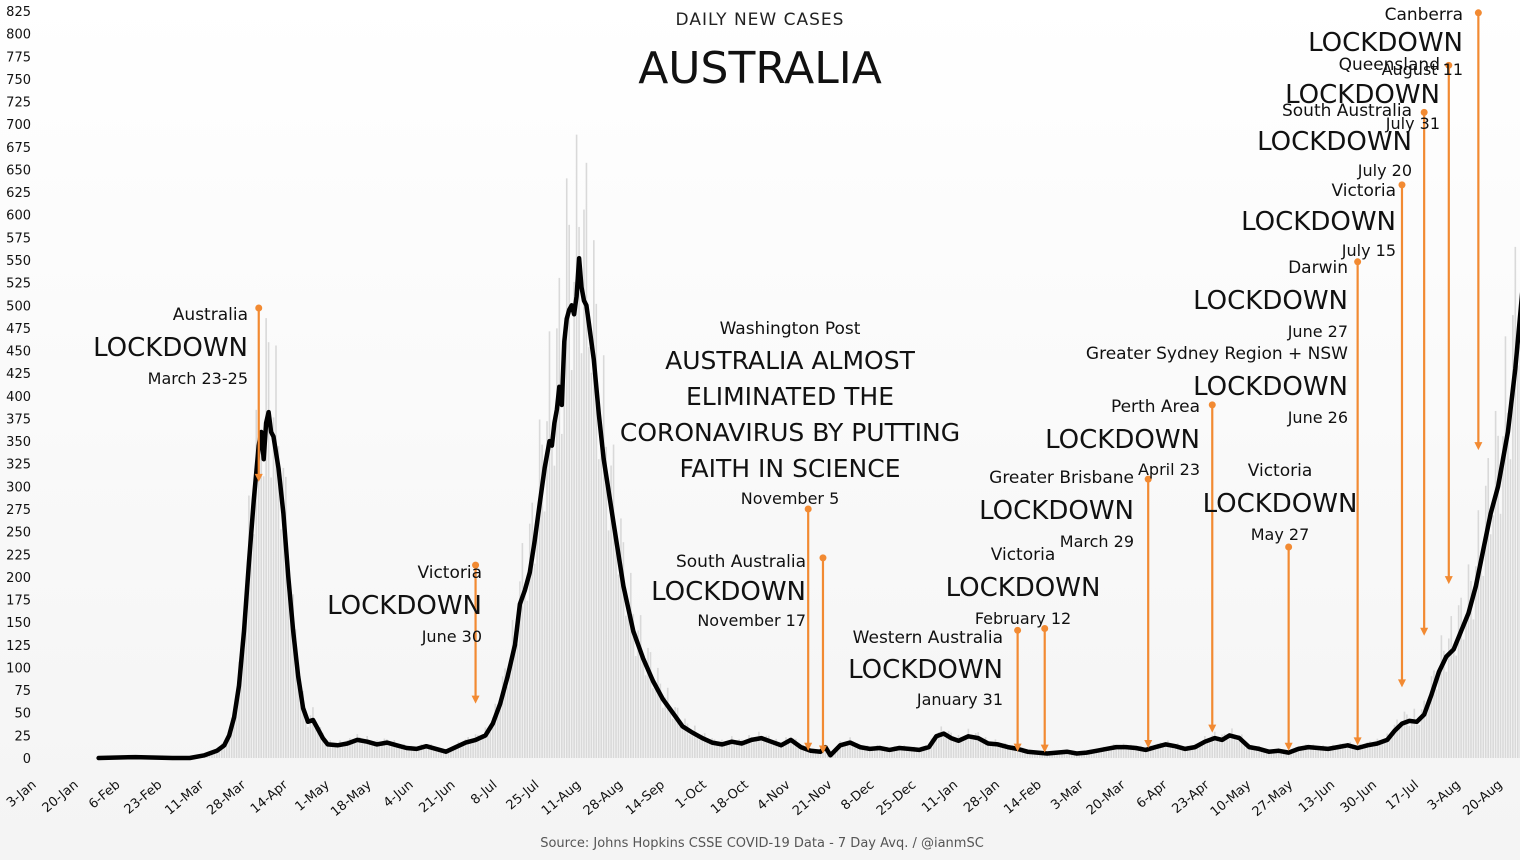 This screenshot has width=1520, height=860. What do you see at coordinates (1347, 111) in the screenshot?
I see `annotation-place: South Australia` at bounding box center [1347, 111].